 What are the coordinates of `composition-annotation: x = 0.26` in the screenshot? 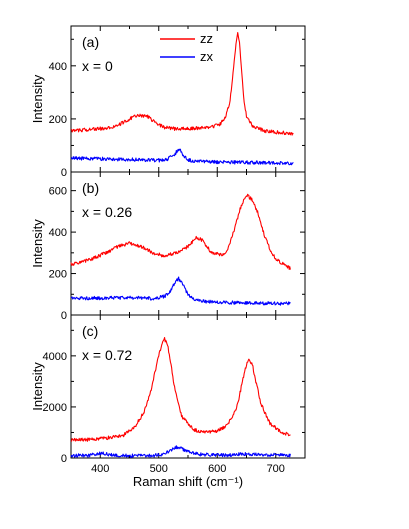 It's located at (107, 212).